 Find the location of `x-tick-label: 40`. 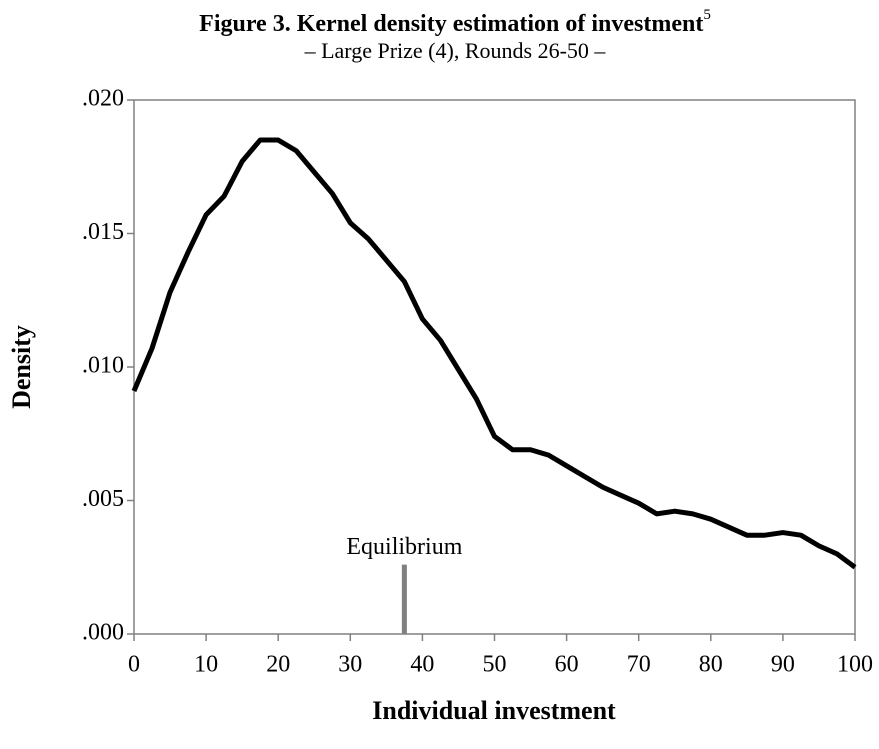

x-tick-label: 40 is located at coordinates (422, 665).